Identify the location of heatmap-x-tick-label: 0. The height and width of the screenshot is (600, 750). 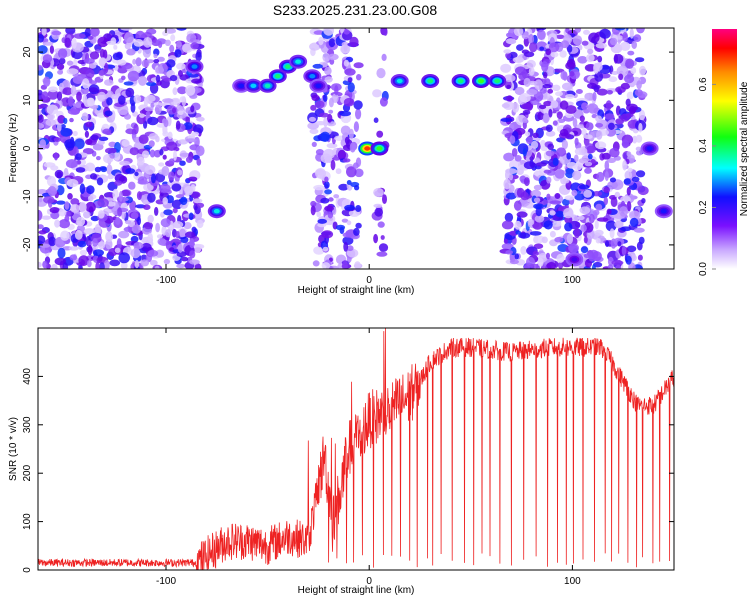
(369, 280).